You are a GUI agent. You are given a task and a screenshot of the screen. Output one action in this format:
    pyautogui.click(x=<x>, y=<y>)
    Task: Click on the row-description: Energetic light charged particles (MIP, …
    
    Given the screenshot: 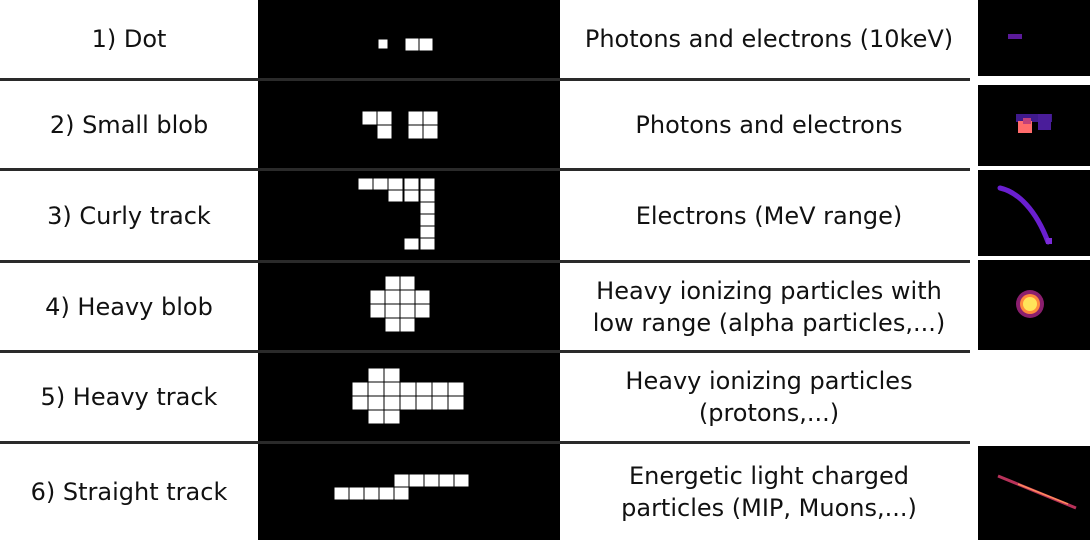 What is the action you would take?
    pyautogui.click(x=769, y=492)
    